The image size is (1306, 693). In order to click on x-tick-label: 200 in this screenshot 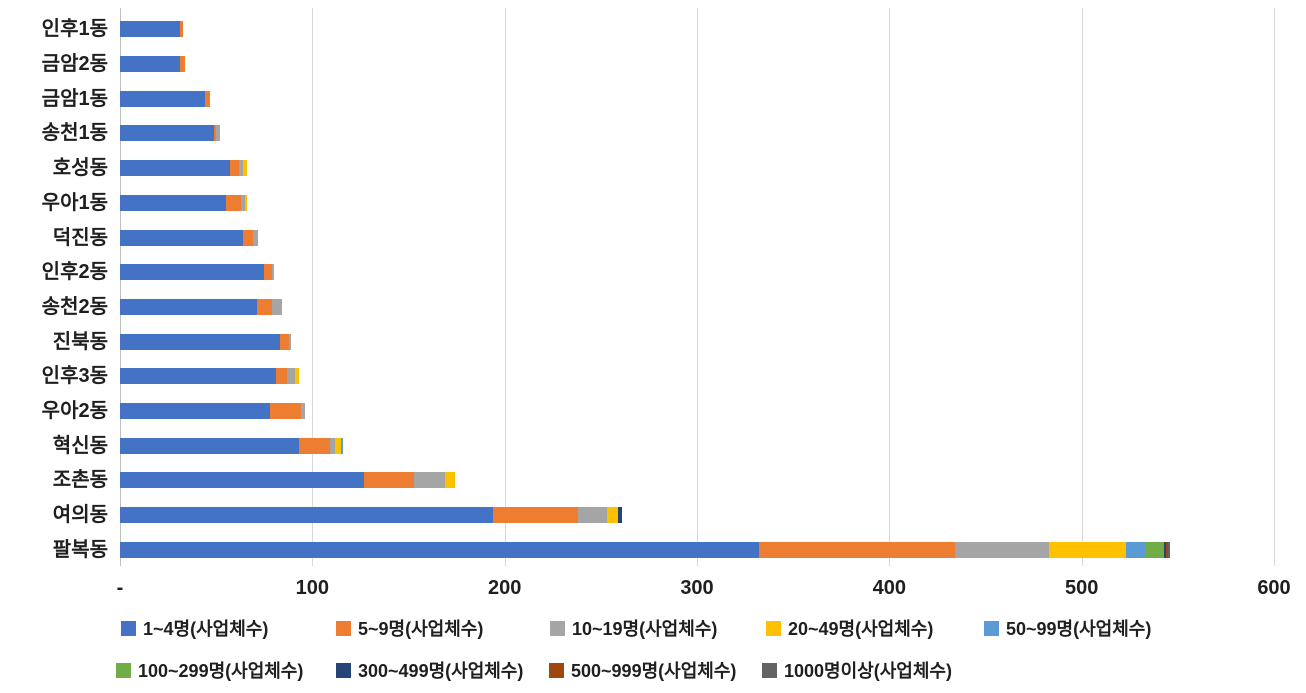, I will do `click(504, 588)`.